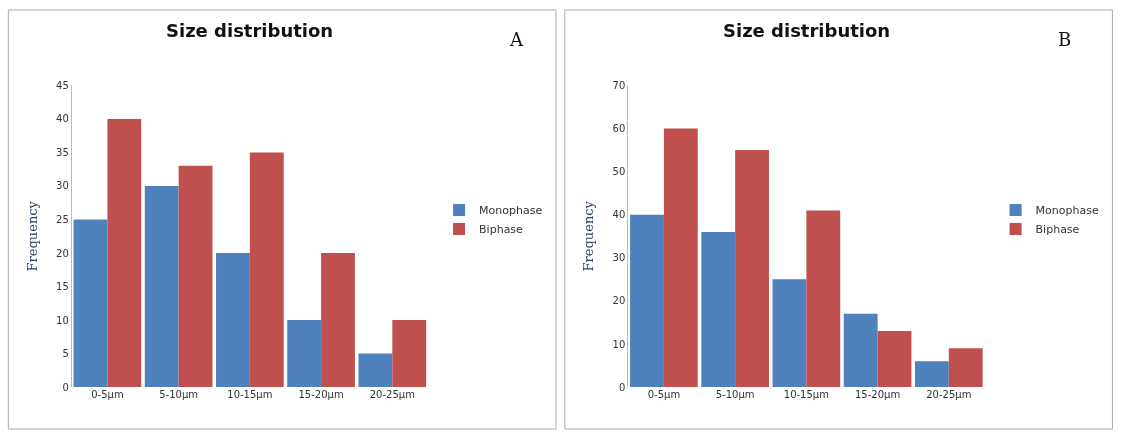  Describe the element at coordinates (62, 152) in the screenshot. I see `y-tick-label: 35` at that location.